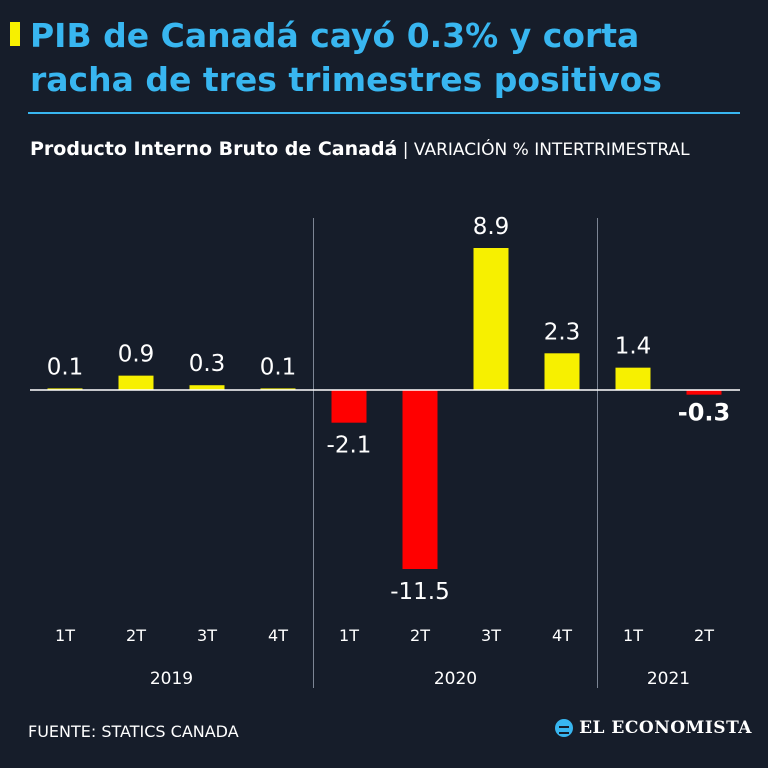 The image size is (768, 768). Describe the element at coordinates (65, 367) in the screenshot. I see `data-label-0: 0.1` at that location.